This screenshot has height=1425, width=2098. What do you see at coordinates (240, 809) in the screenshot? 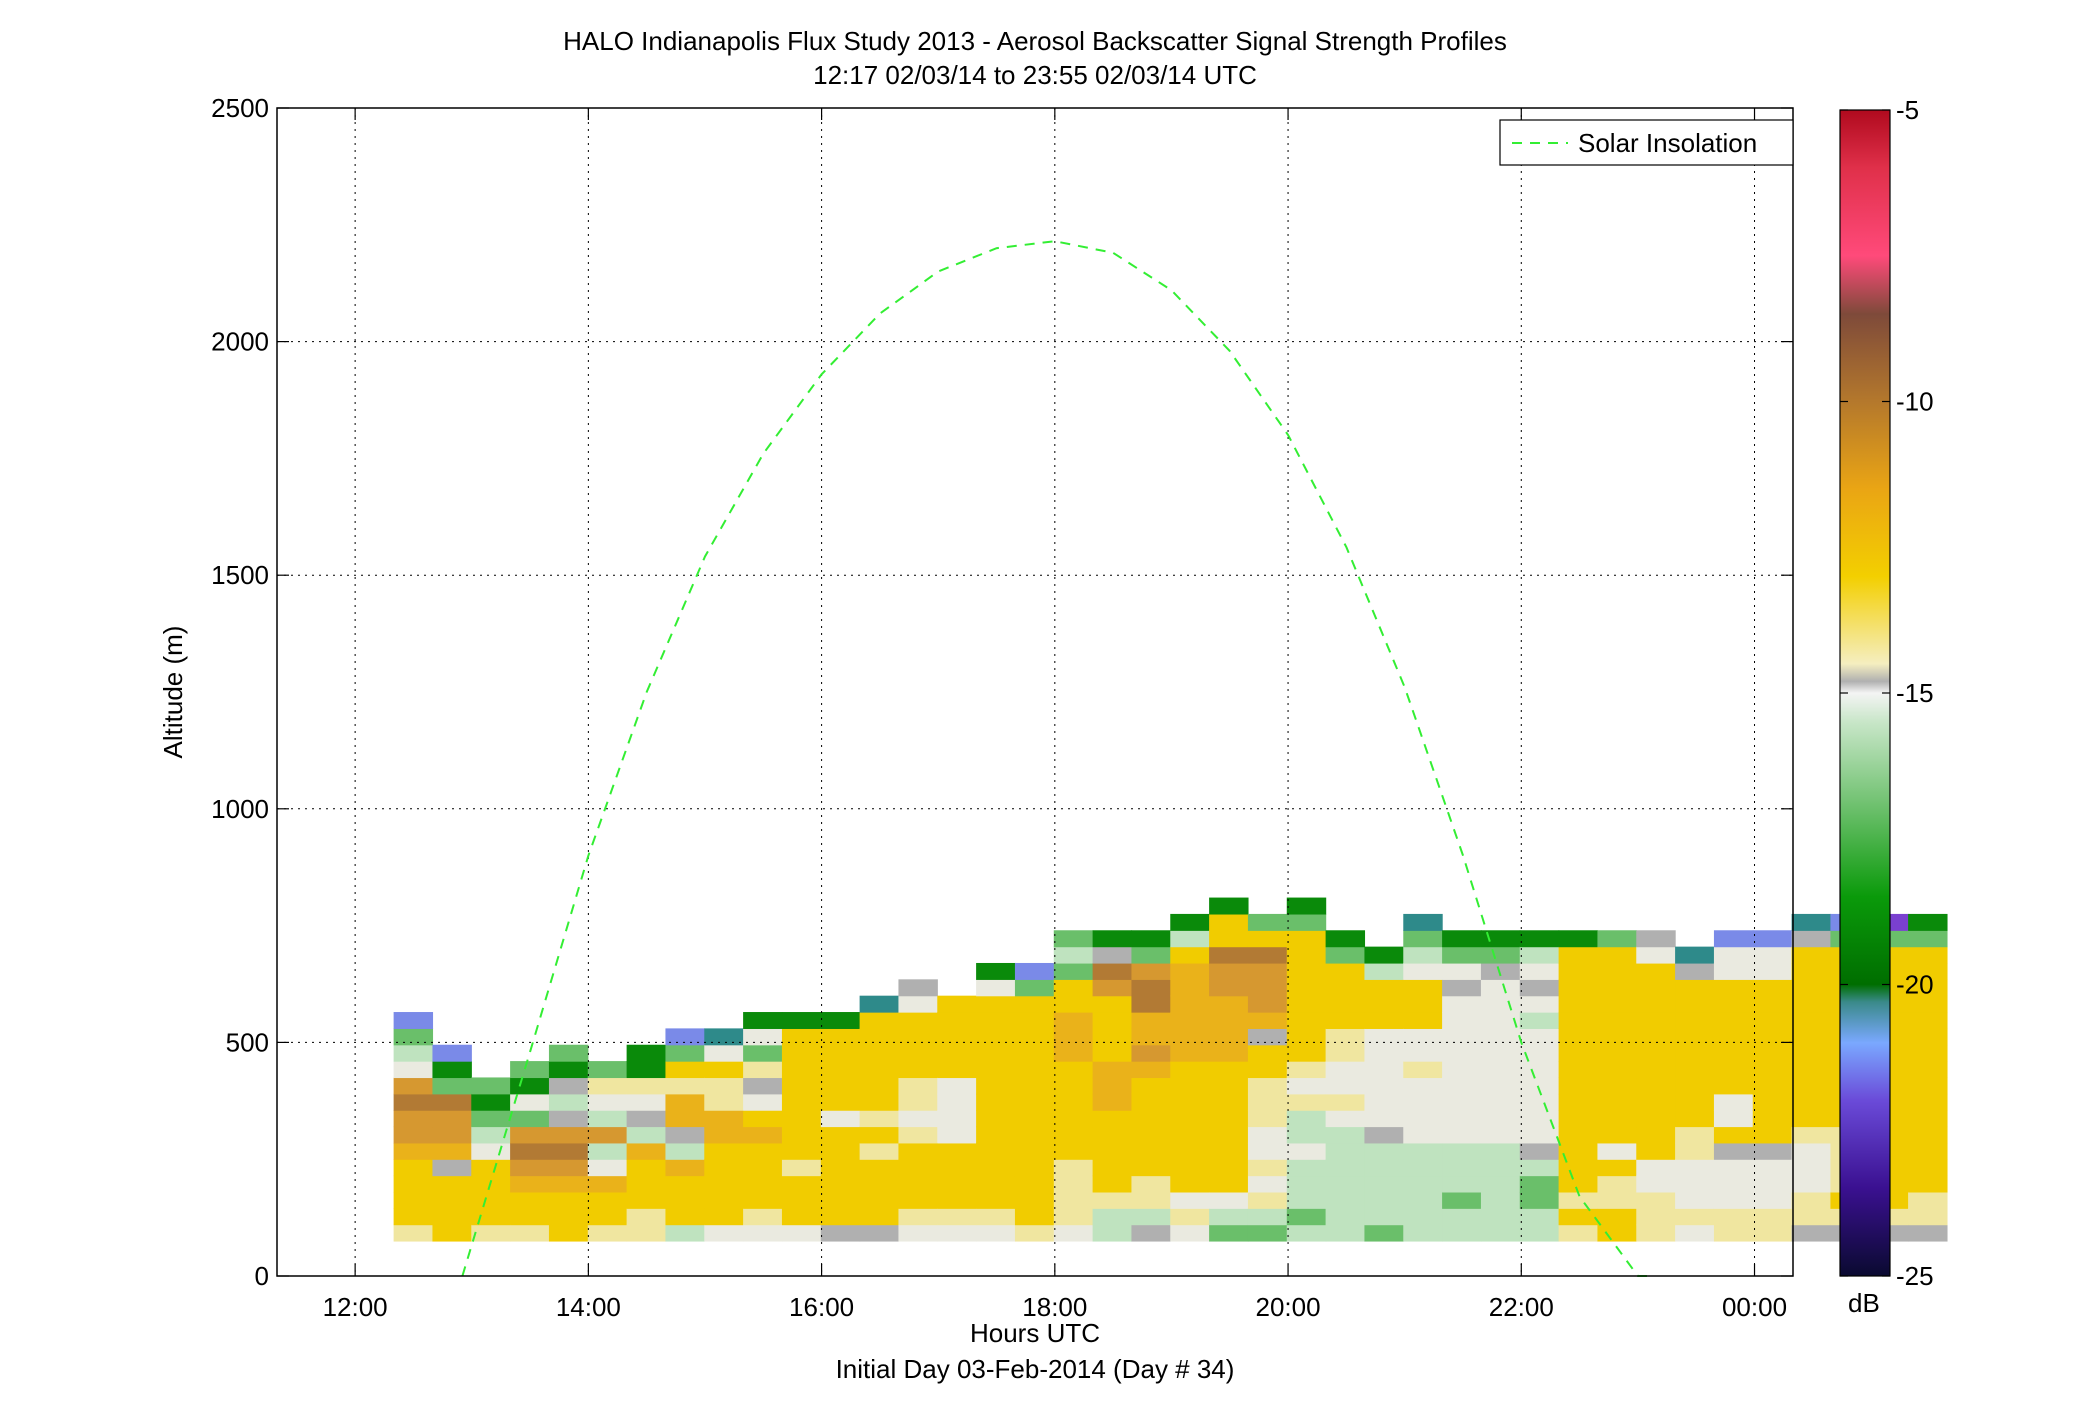
I see `y-tick-label: 1000` at bounding box center [240, 809].